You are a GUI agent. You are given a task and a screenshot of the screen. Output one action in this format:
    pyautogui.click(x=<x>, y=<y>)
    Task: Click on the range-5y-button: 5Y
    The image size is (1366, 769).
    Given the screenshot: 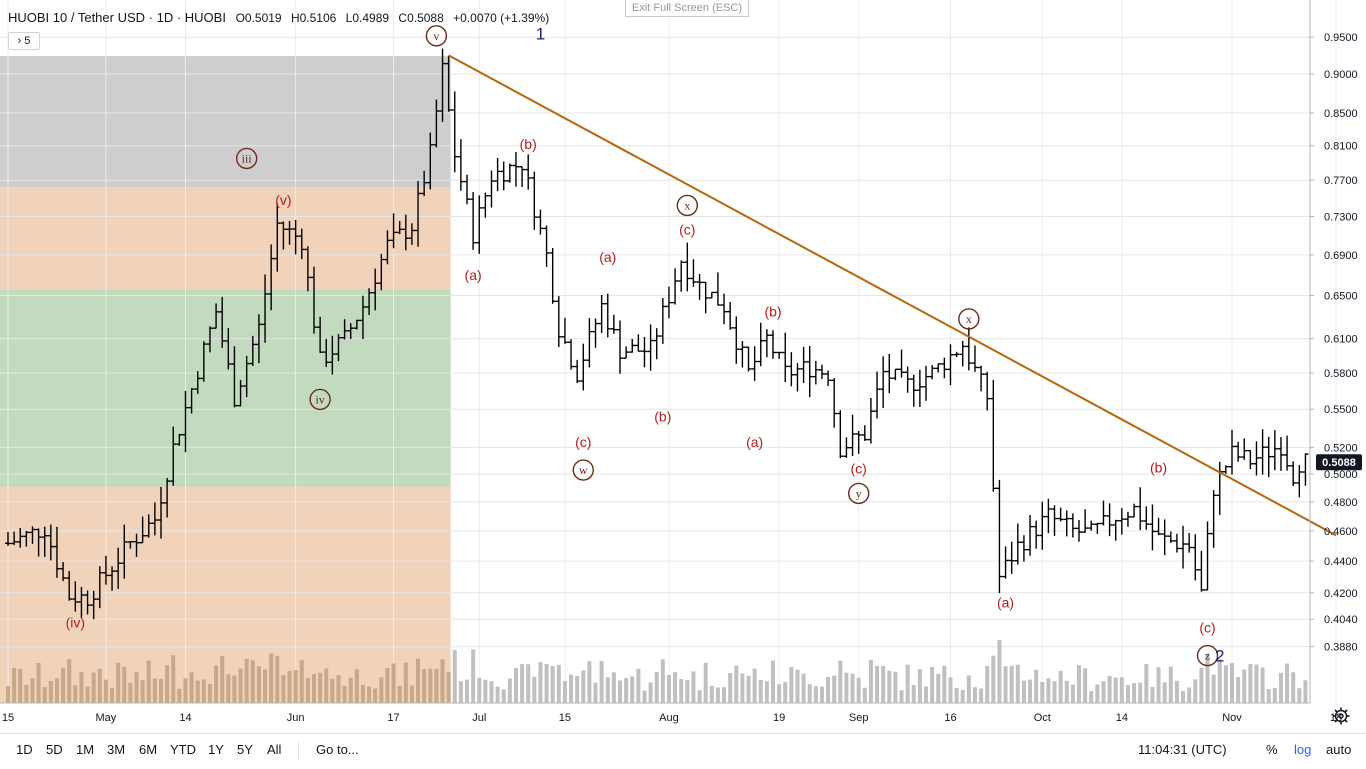 What is the action you would take?
    pyautogui.click(x=245, y=749)
    